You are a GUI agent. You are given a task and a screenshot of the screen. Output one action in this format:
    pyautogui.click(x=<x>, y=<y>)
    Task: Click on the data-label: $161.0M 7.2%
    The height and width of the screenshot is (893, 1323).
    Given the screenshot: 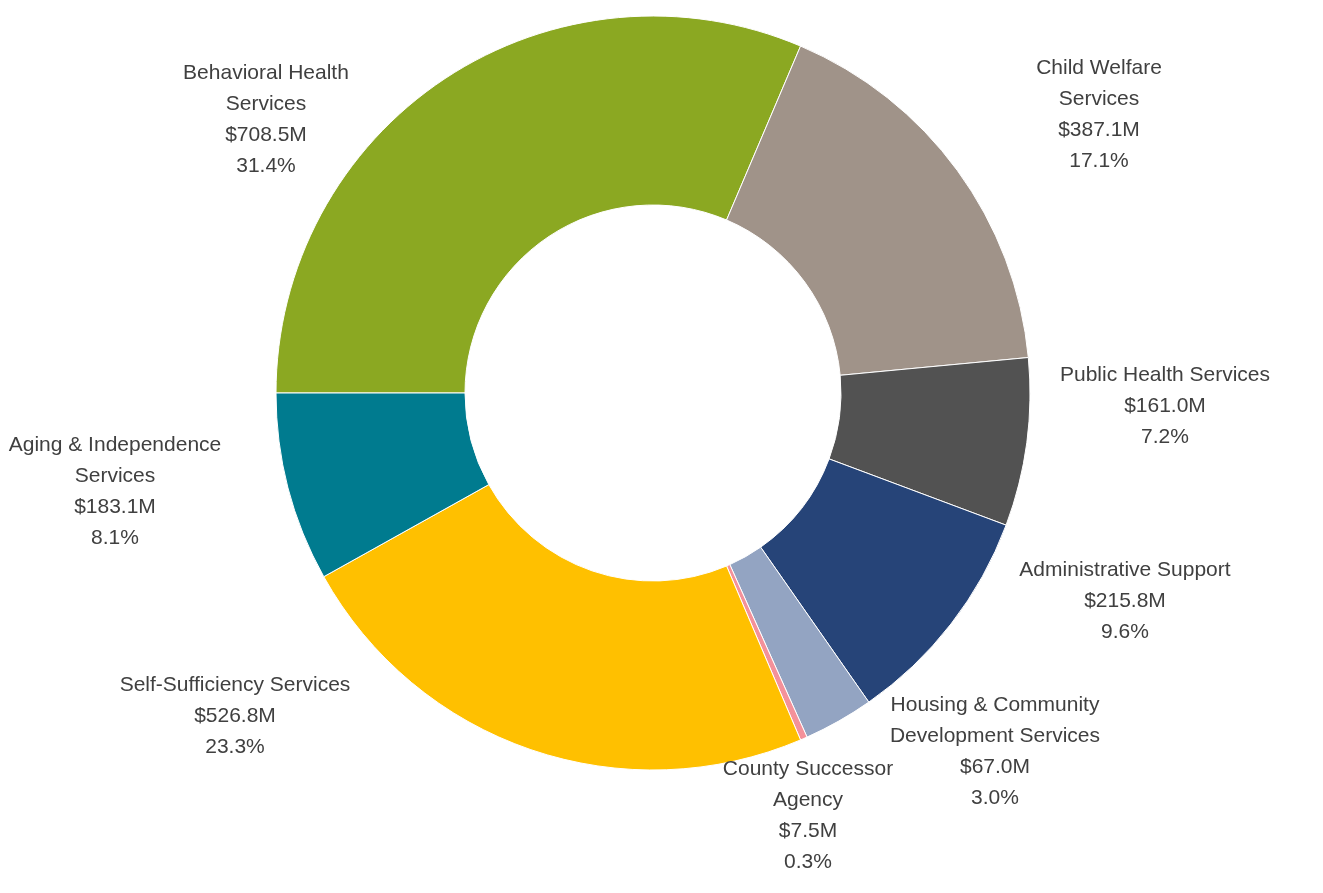 What is the action you would take?
    pyautogui.click(x=1165, y=420)
    